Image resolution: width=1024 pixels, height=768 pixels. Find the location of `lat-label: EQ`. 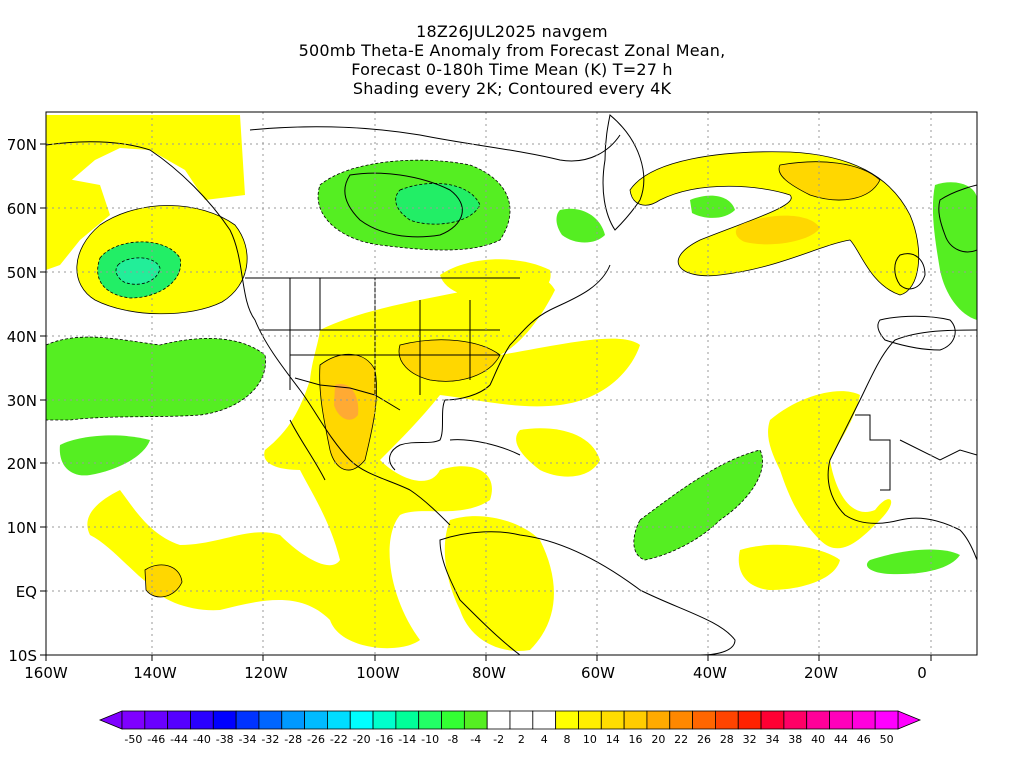

lat-label: EQ is located at coordinates (26, 592).